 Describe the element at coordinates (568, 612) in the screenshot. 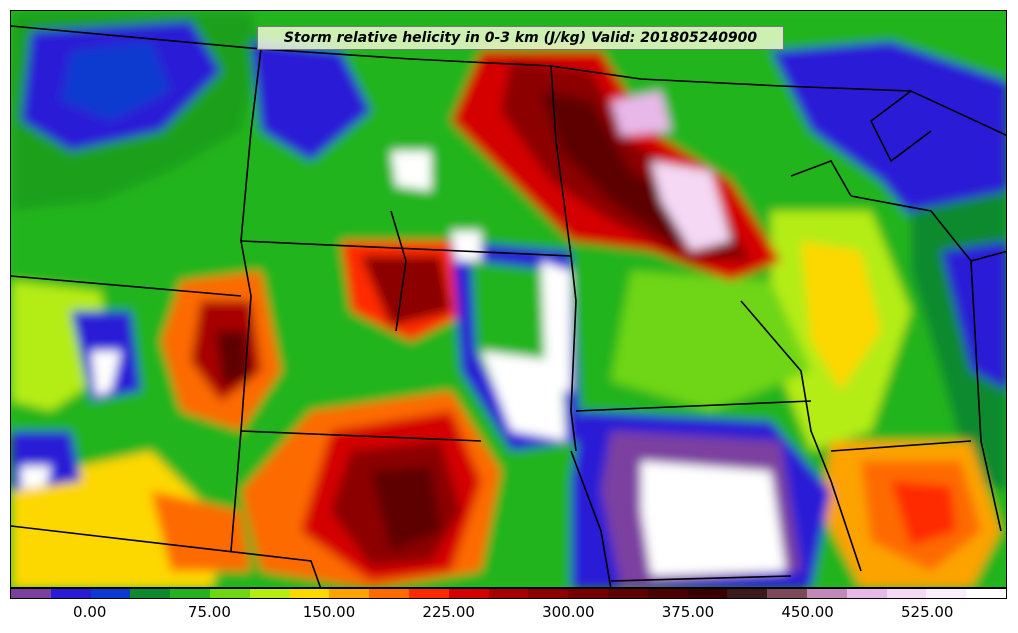

I see `colorbar-tick-label: 300.00` at that location.